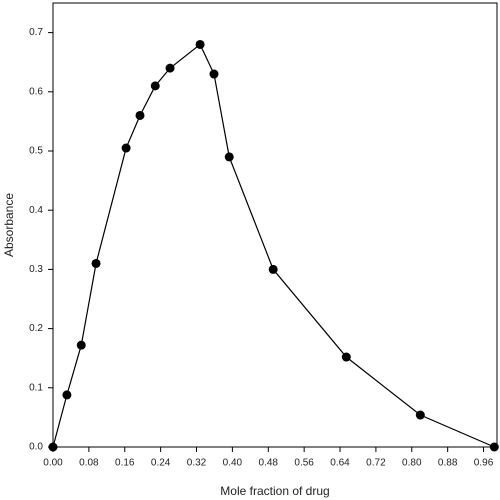 Image resolution: width=500 pixels, height=500 pixels. Describe the element at coordinates (412, 463) in the screenshot. I see `x-tick-label: 0.80` at that location.